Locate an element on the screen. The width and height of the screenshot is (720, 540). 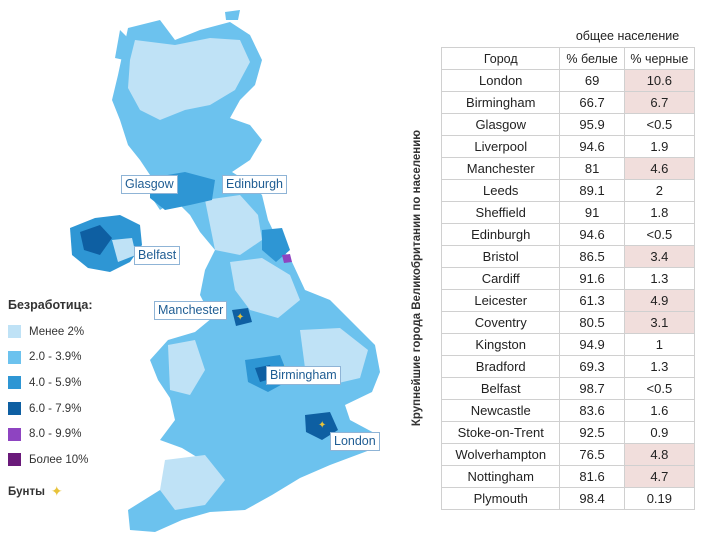
table-row: Bradford 69.3 1.3 is located at coordinates (568, 366).